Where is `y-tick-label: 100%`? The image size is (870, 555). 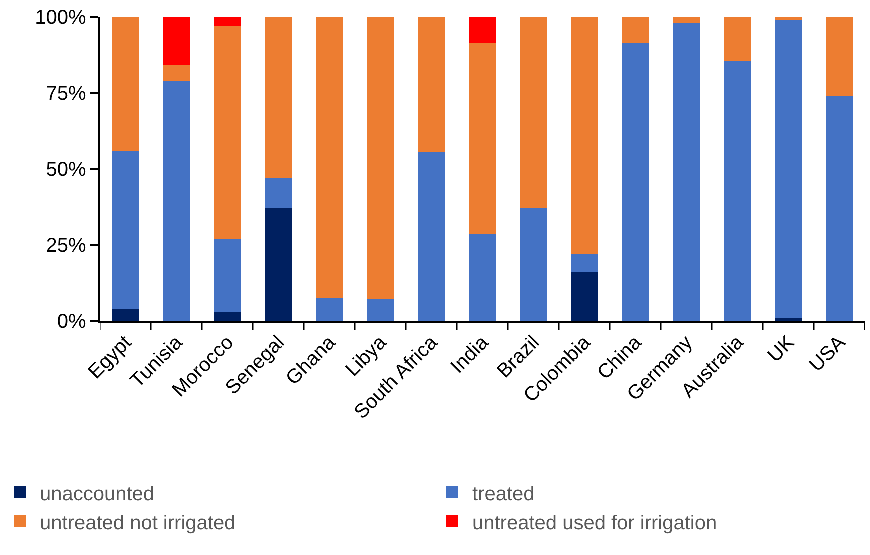 y-tick-label: 100% is located at coordinates (60, 18).